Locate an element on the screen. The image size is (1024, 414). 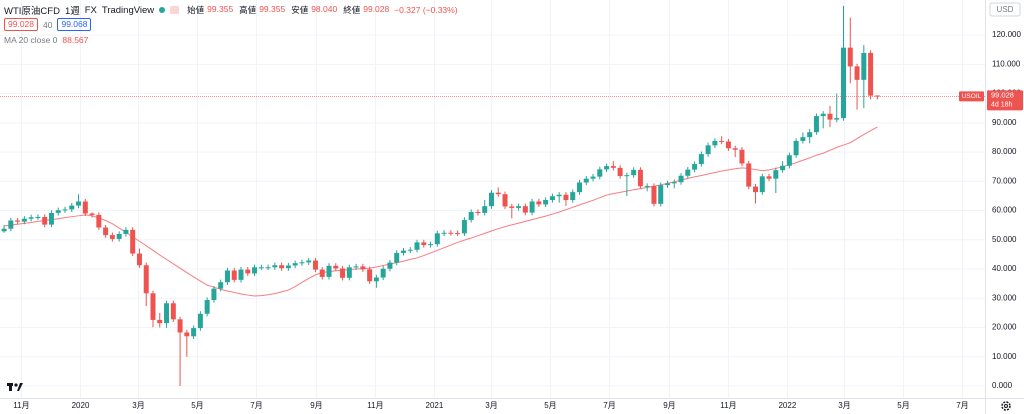
currency: USD is located at coordinates (1005, 9).